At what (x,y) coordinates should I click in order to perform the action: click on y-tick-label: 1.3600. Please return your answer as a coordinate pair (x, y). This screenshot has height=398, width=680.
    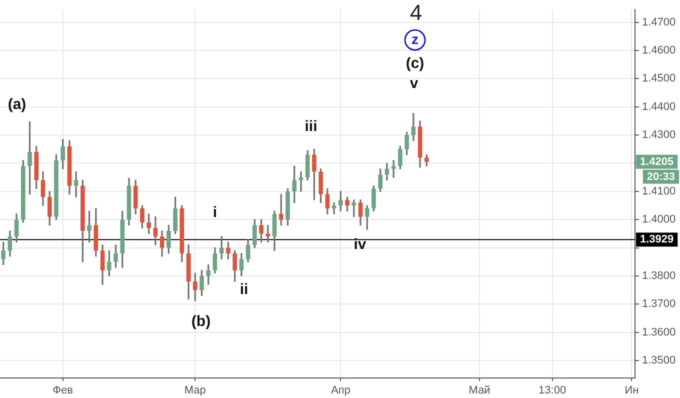
    Looking at the image, I should click on (659, 332).